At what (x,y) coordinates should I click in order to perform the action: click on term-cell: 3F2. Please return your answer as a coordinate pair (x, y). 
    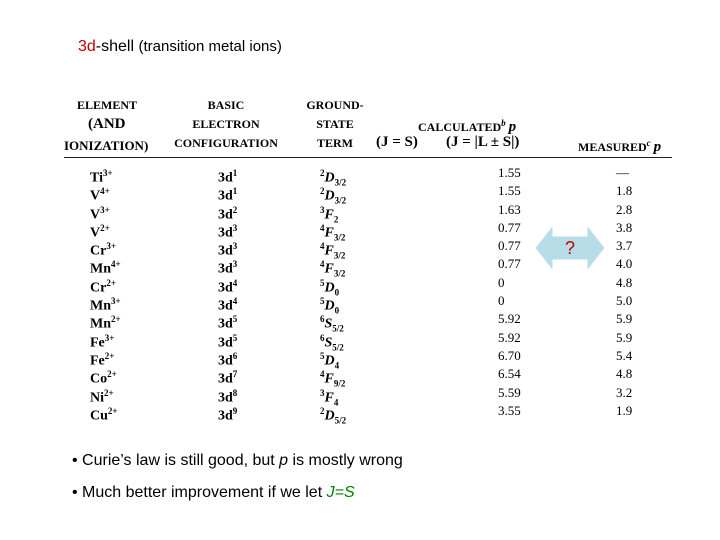
    Looking at the image, I should click on (333, 212).